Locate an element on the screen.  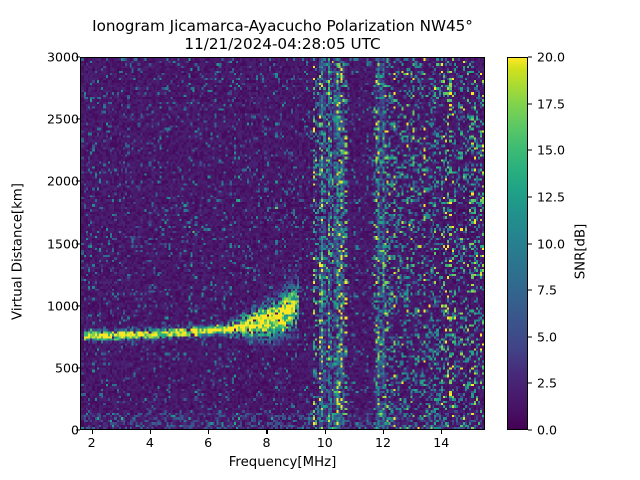
colorbar-tick-label: 0.0 is located at coordinates (547, 430).